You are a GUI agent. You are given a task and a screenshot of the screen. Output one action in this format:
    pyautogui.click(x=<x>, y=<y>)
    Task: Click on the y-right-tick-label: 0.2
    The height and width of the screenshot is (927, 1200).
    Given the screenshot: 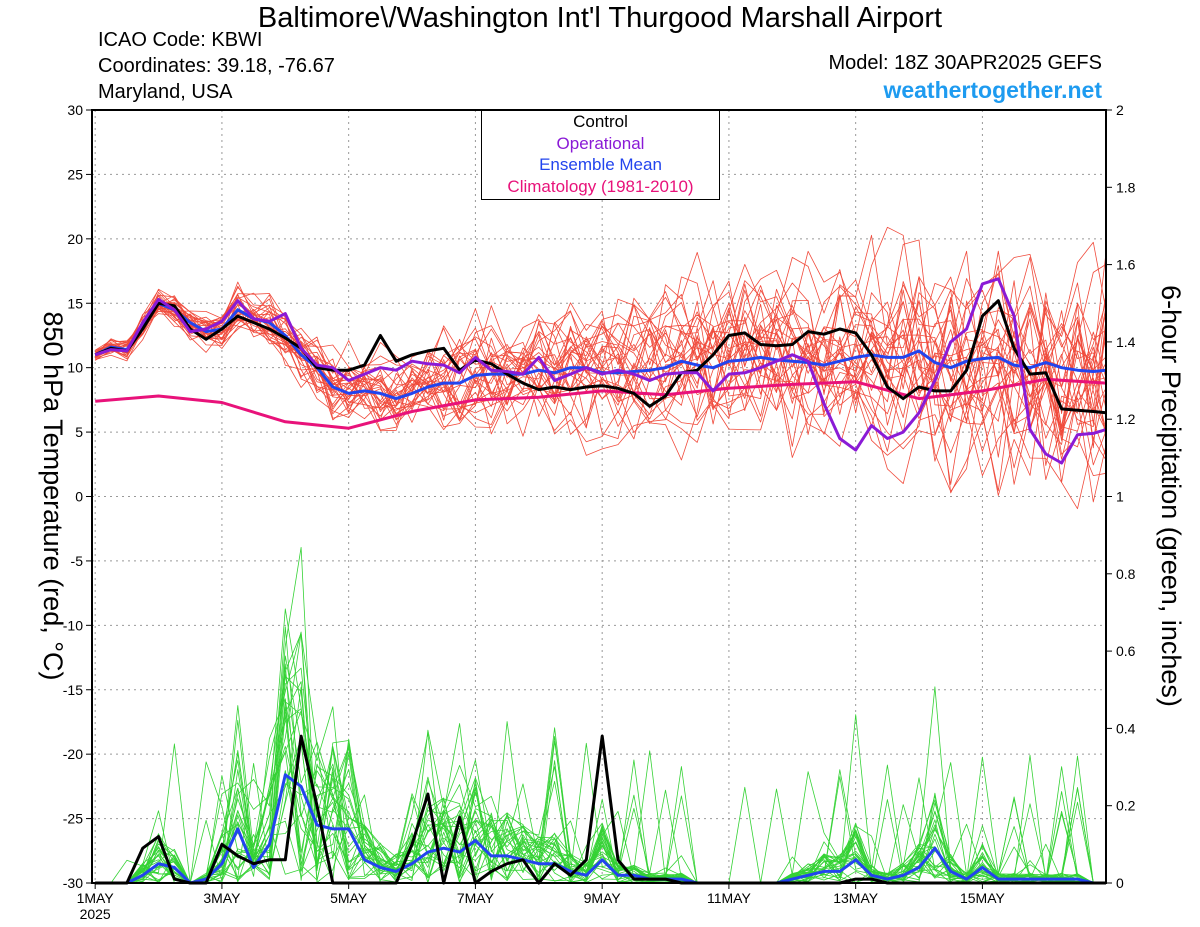 What is the action you would take?
    pyautogui.click(x=1126, y=806)
    